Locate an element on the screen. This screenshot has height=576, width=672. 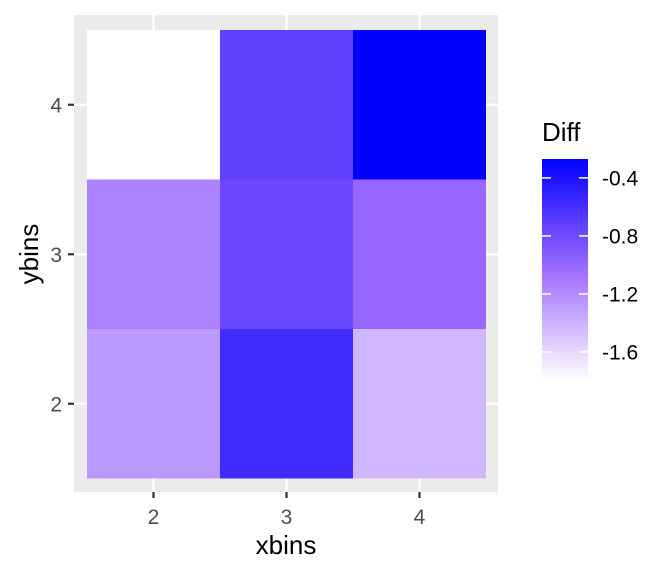
y-tick-label-4: 4 is located at coordinates (56, 105).